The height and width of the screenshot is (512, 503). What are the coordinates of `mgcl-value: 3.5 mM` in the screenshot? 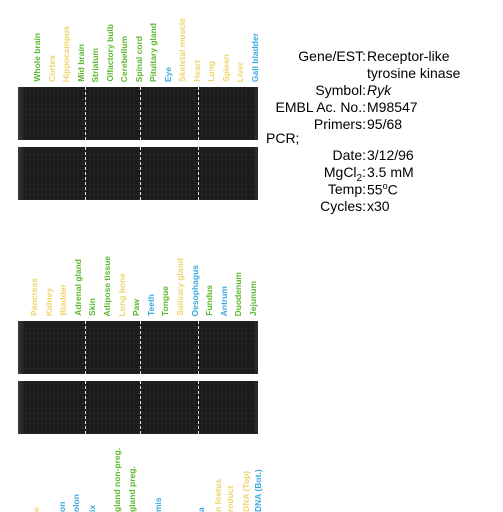 It's located at (390, 172).